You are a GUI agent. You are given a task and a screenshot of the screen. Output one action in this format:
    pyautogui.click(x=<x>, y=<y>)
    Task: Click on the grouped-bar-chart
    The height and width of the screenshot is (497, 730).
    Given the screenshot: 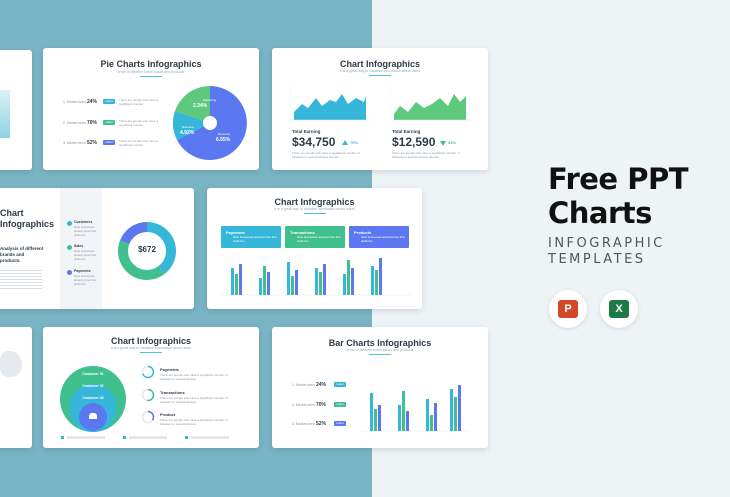 What is the action you would take?
    pyautogui.click(x=316, y=277)
    